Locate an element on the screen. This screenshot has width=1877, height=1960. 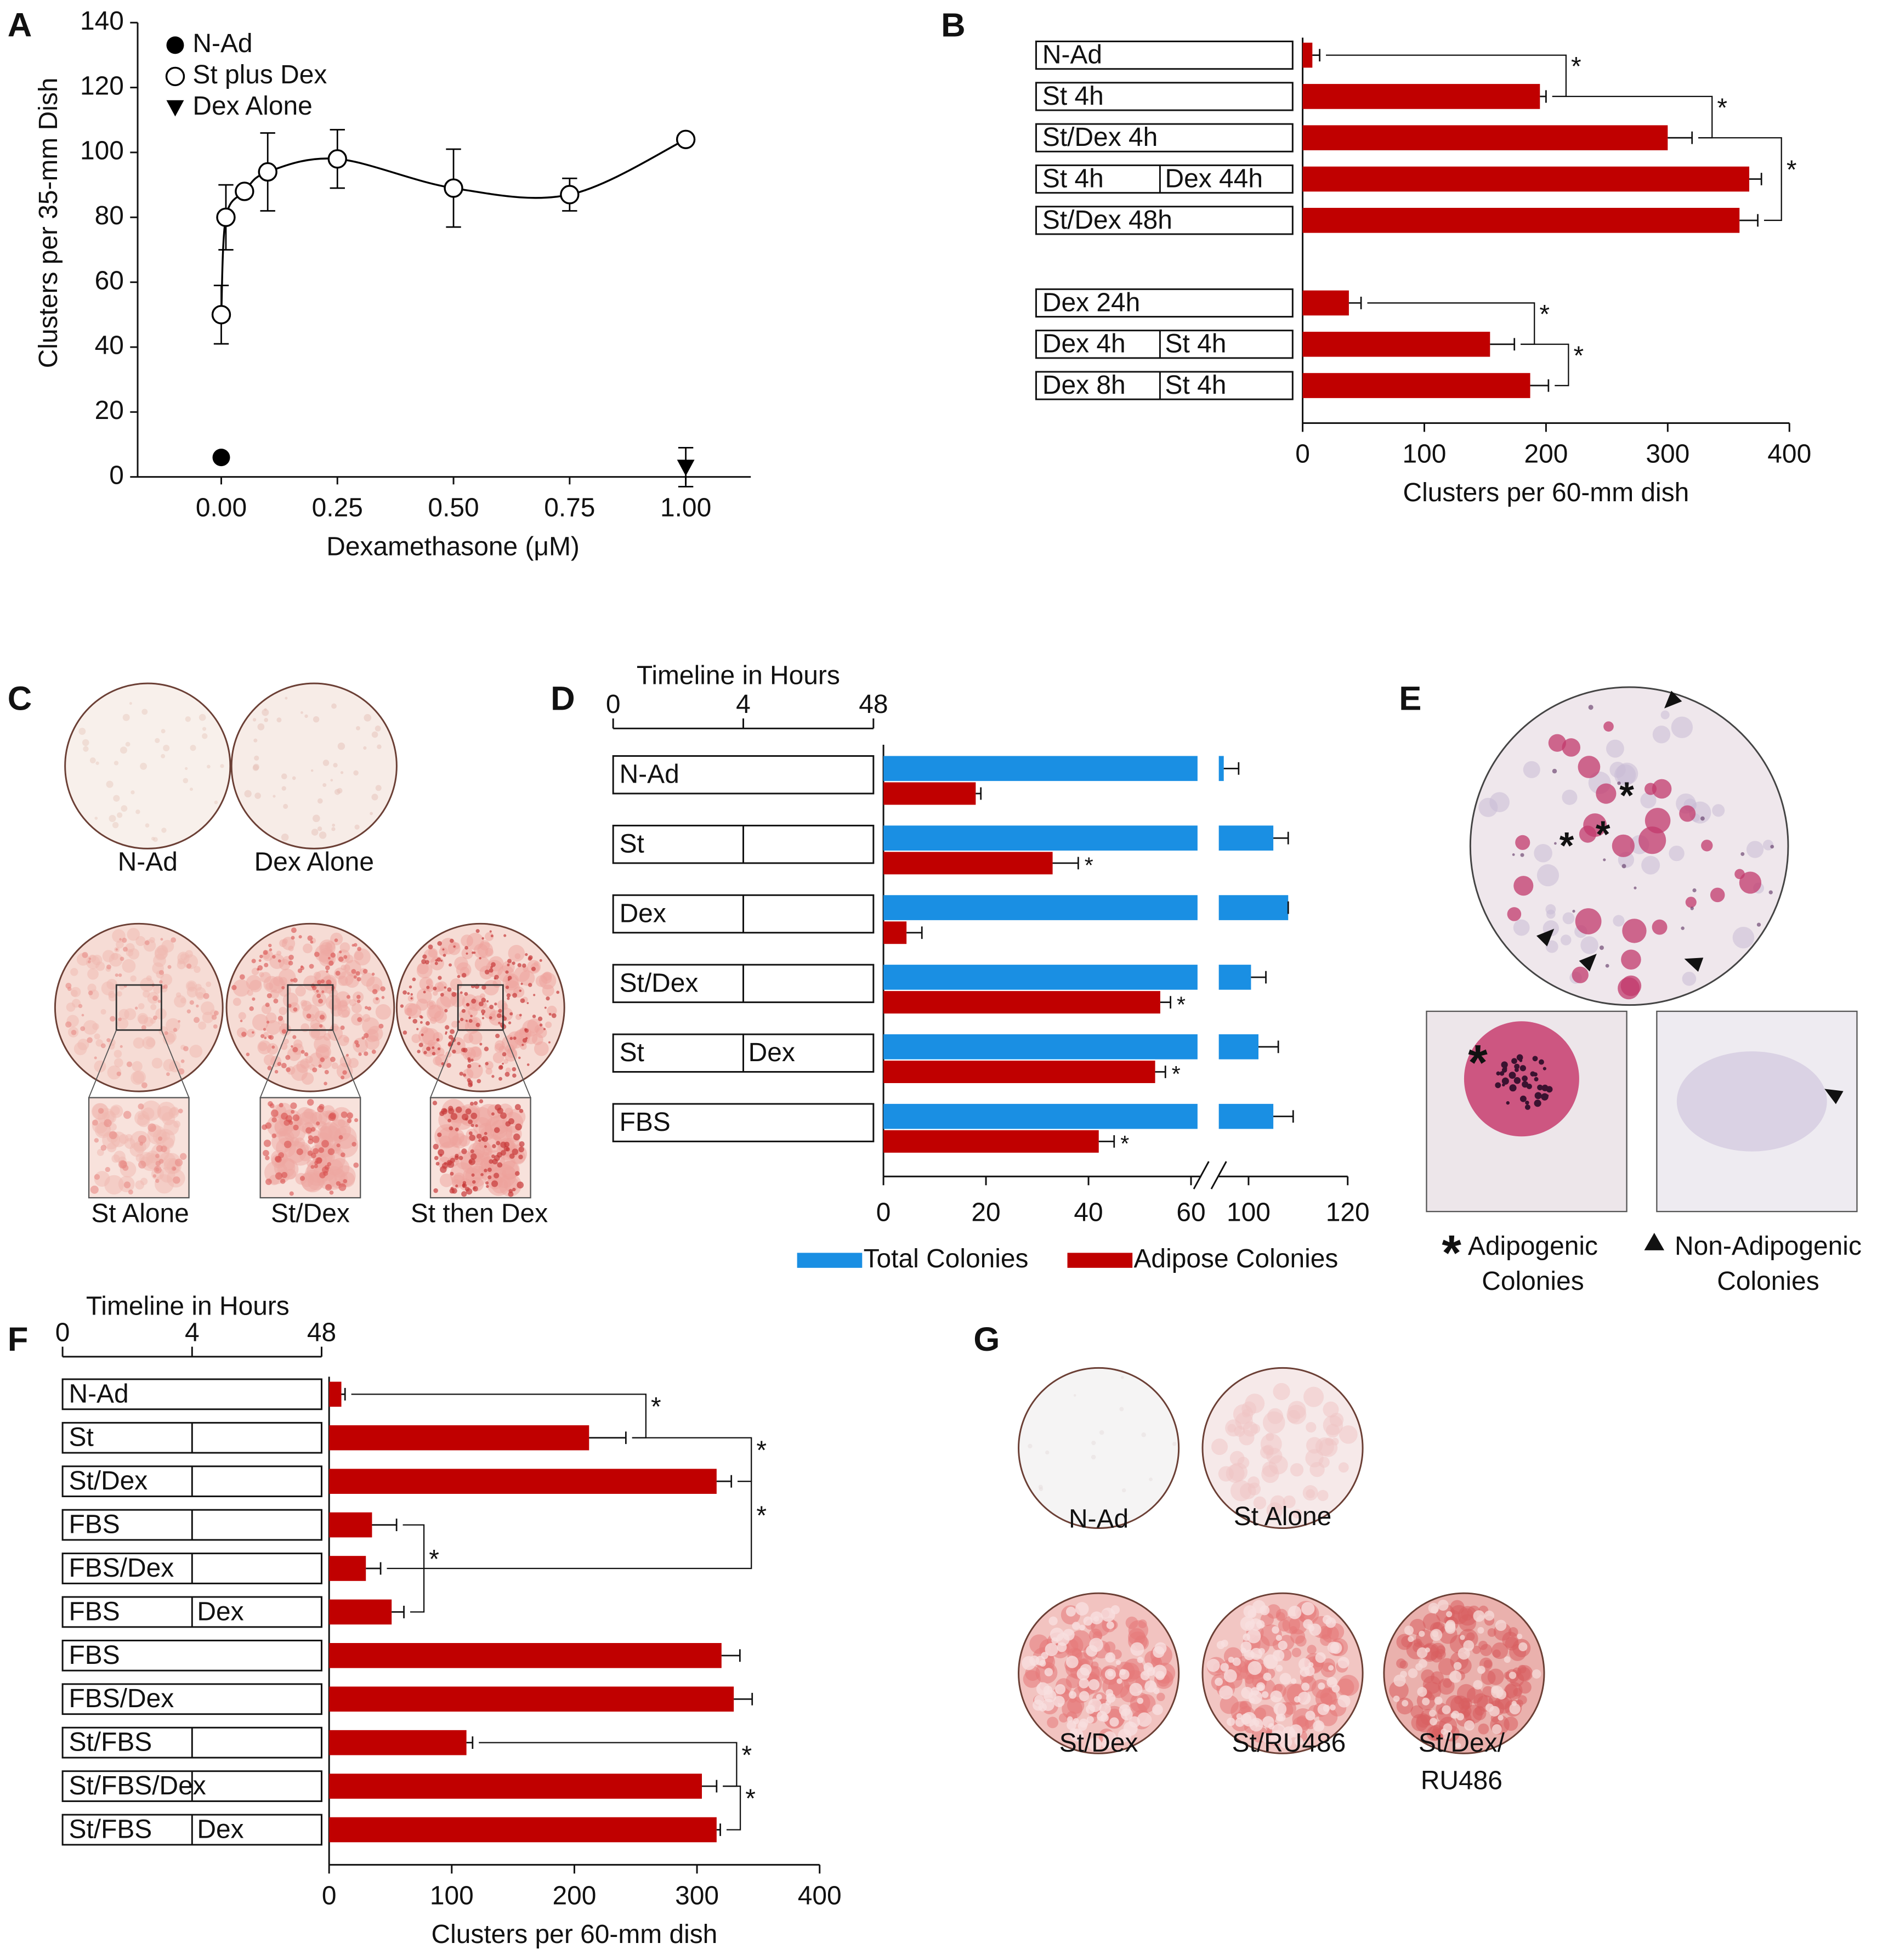
image-label: St Alone is located at coordinates (1282, 1516).